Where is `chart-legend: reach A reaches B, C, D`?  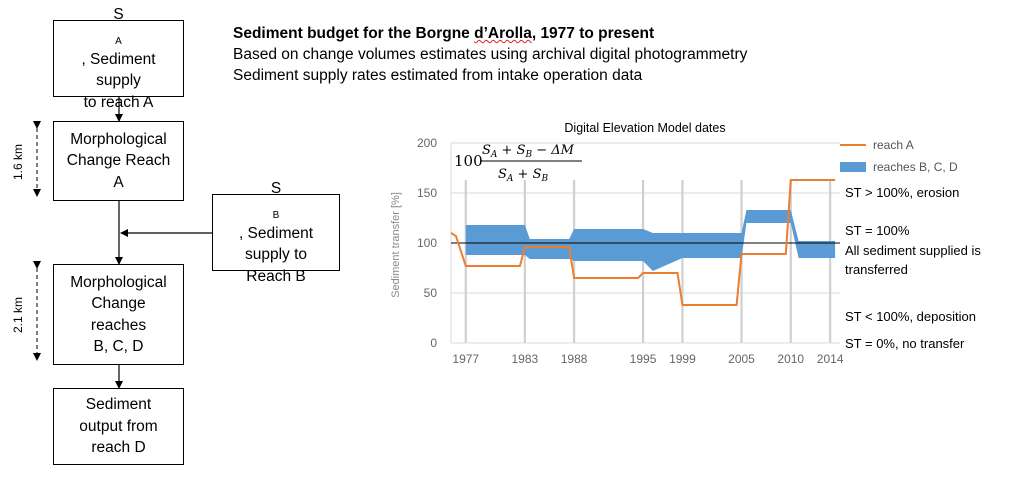 chart-legend: reach A reaches B, C, D is located at coordinates (899, 156).